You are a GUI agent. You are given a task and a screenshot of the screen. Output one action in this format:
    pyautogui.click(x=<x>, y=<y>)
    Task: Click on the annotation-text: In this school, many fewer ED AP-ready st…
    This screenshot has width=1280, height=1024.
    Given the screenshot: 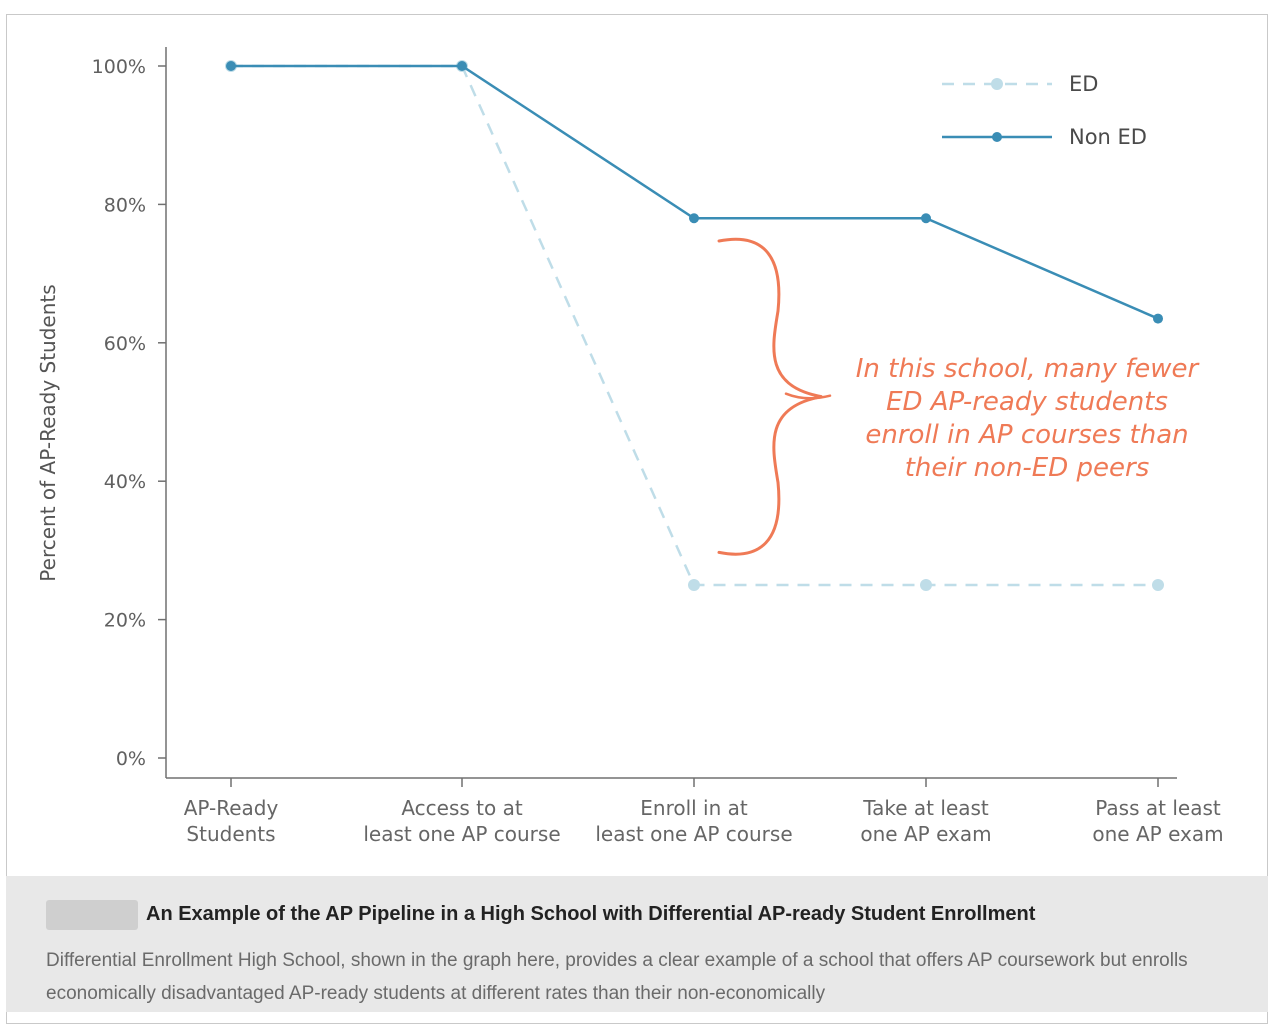 What is the action you would take?
    pyautogui.click(x=1028, y=418)
    